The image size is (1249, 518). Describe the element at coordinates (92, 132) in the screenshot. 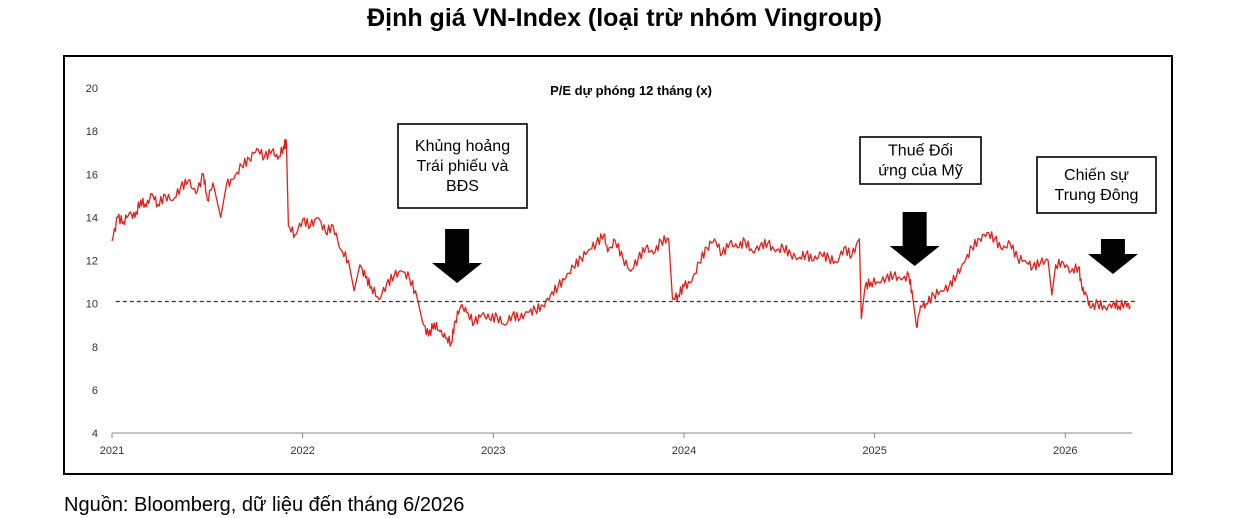

I see `y-tick-label: 18` at that location.